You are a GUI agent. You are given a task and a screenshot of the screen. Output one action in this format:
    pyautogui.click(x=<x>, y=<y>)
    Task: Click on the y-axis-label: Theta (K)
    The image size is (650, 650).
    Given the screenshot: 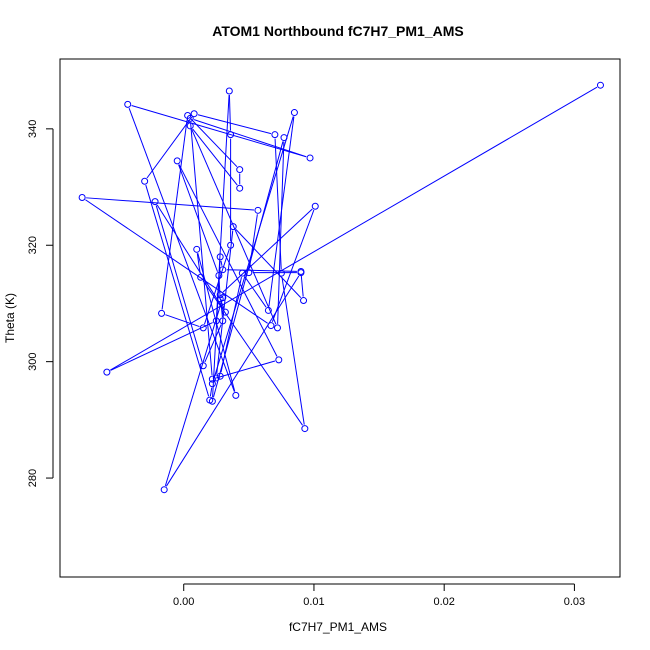 What is the action you would take?
    pyautogui.click(x=10, y=318)
    